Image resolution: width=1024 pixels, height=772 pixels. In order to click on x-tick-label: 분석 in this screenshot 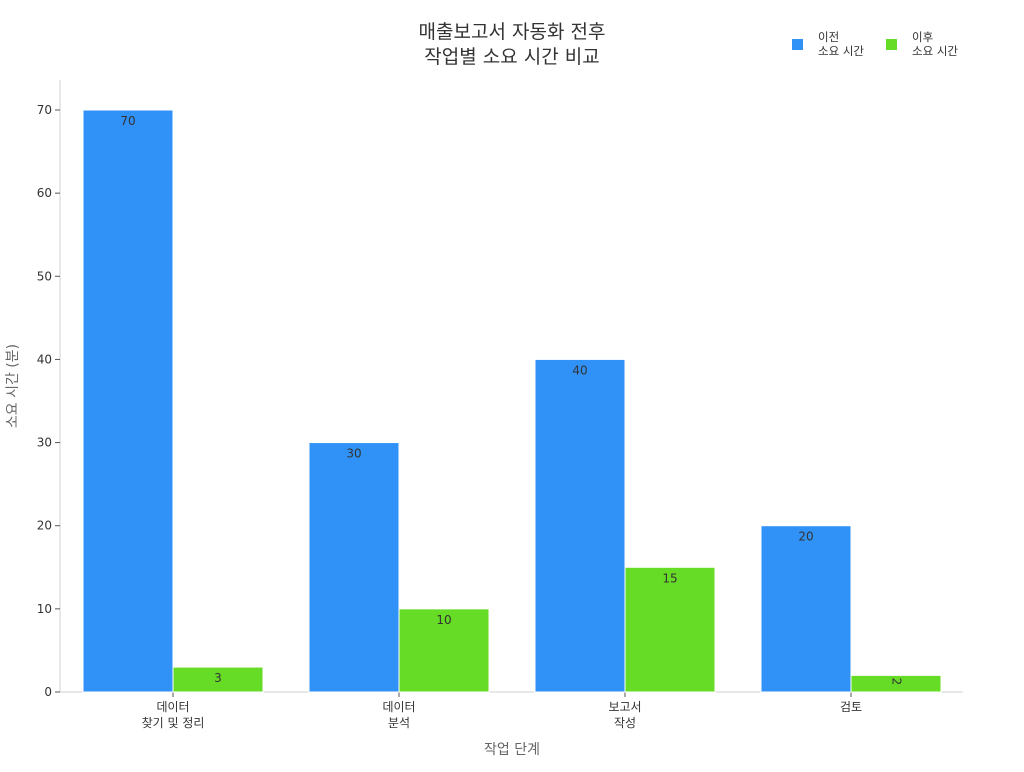, I will do `click(399, 723)`.